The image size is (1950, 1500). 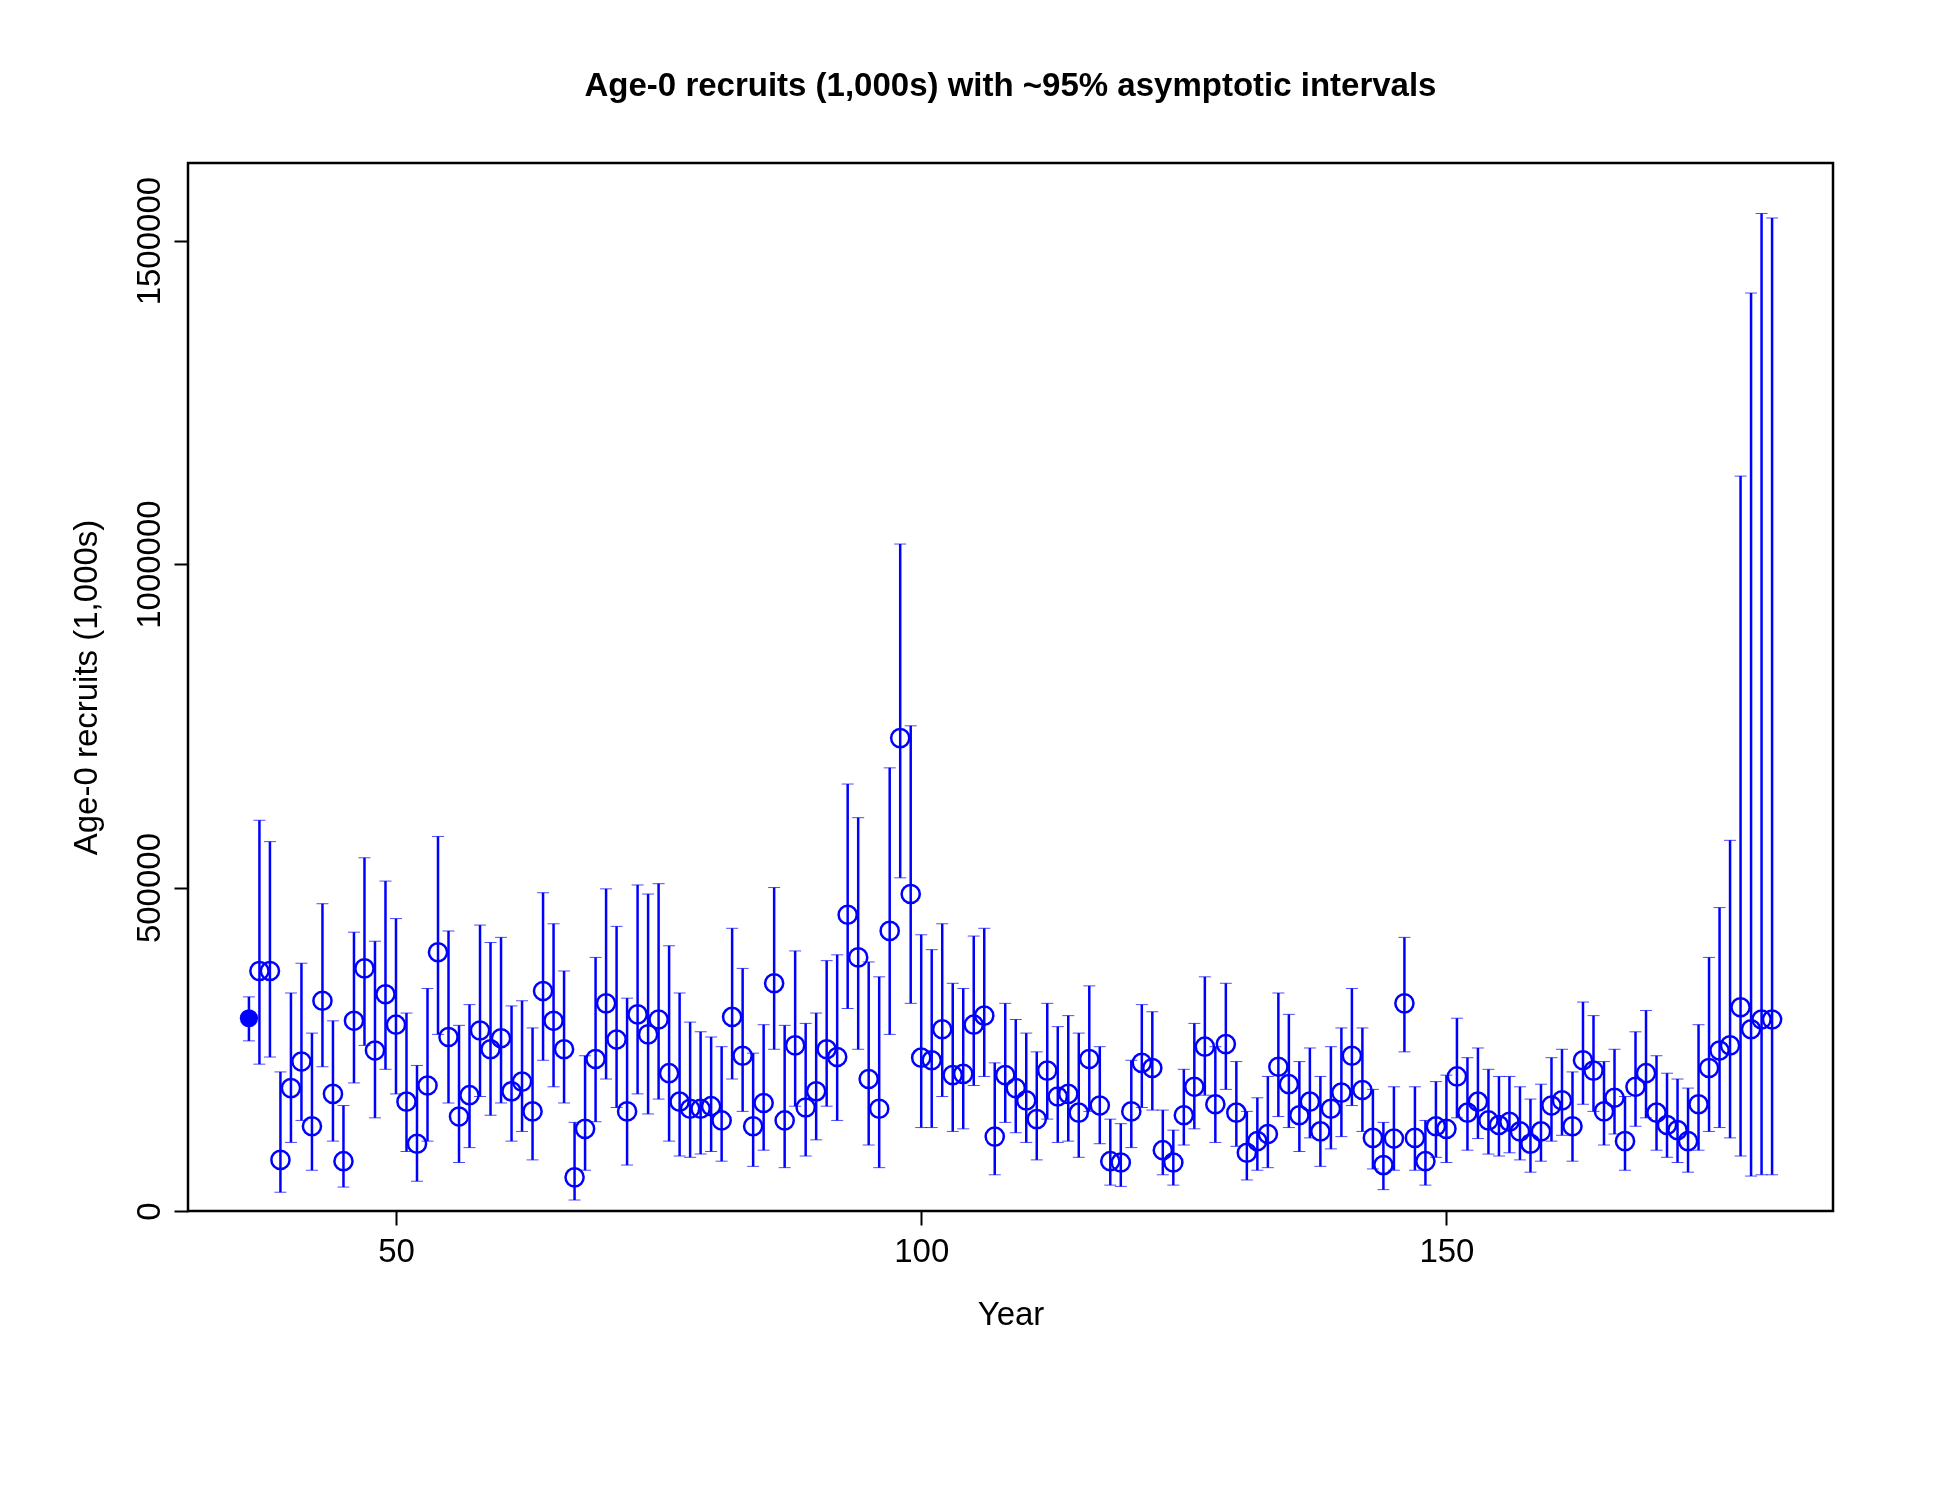 I want to click on x-tick-label: 100, so click(x=922, y=1250).